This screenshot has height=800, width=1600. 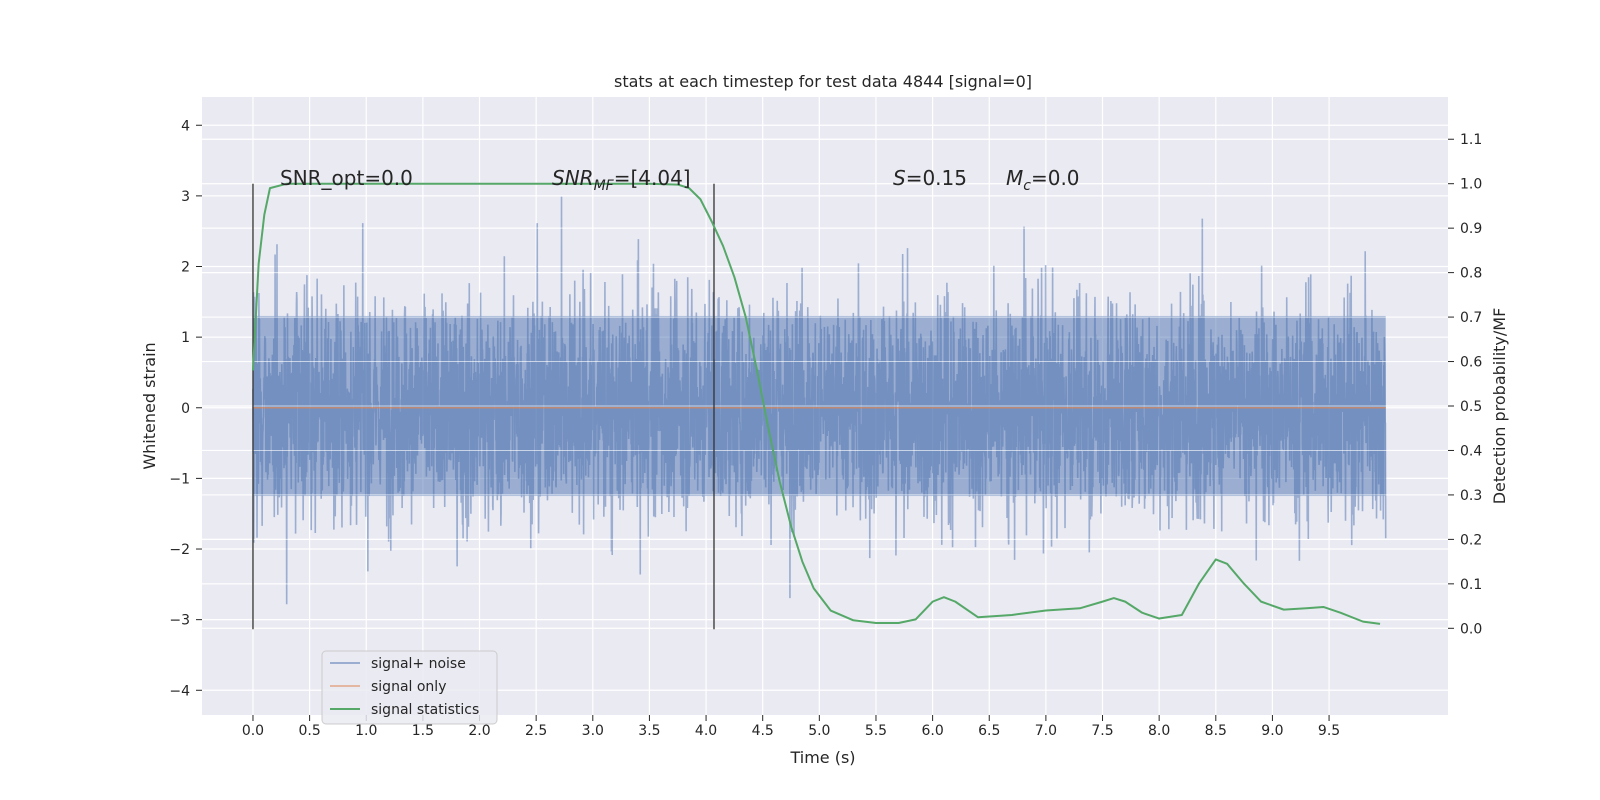 I want to click on x-tick-label: 0.0, so click(x=253, y=731).